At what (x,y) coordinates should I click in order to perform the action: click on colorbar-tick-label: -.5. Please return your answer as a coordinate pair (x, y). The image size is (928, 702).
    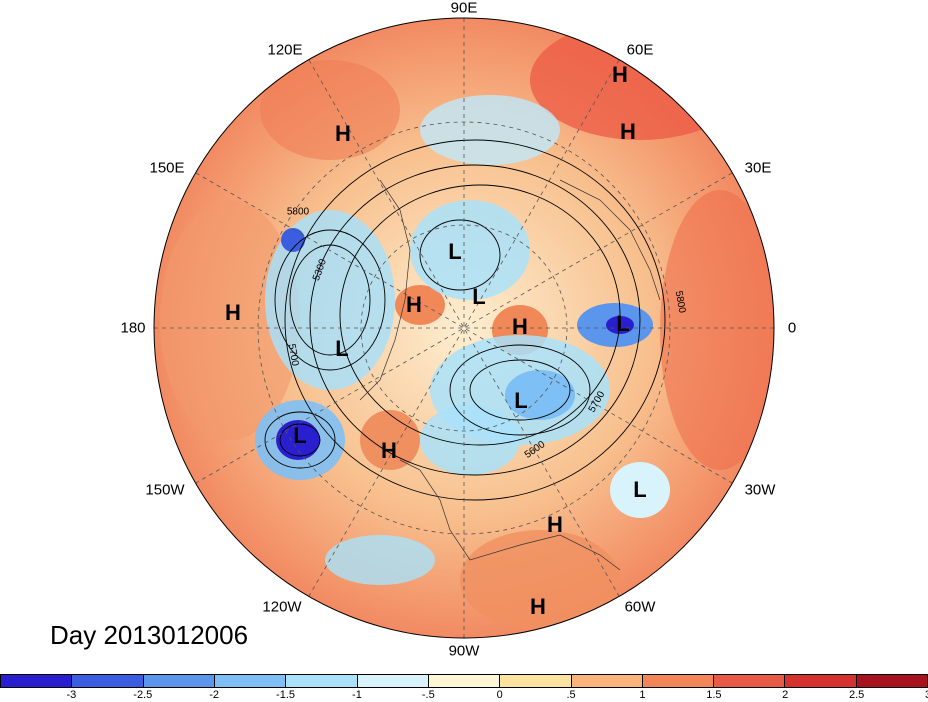
    Looking at the image, I should click on (428, 695).